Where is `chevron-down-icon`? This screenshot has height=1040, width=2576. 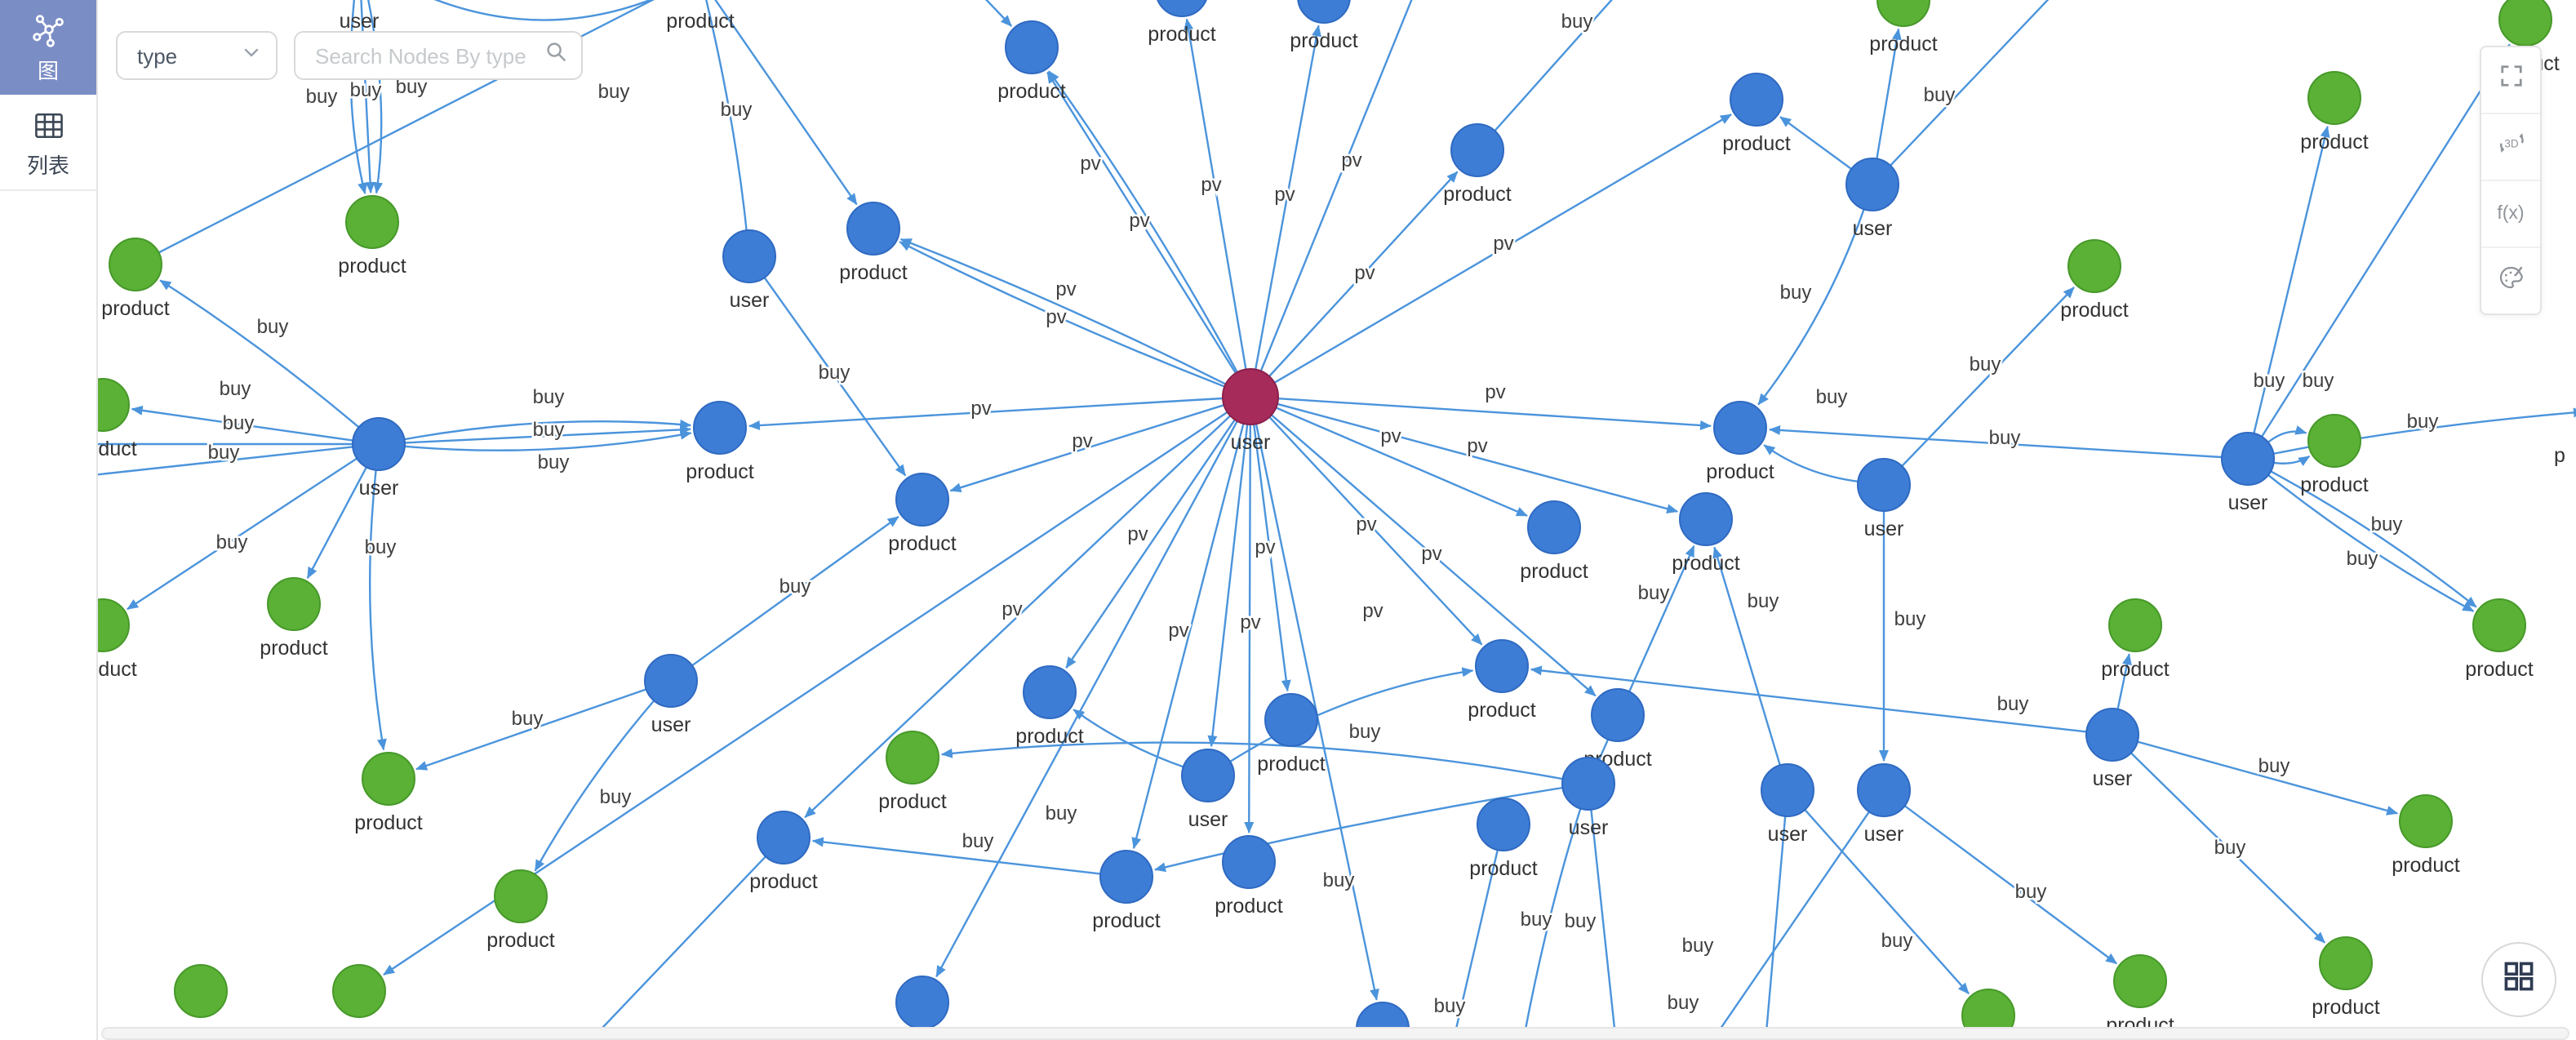
chevron-down-icon is located at coordinates (251, 56).